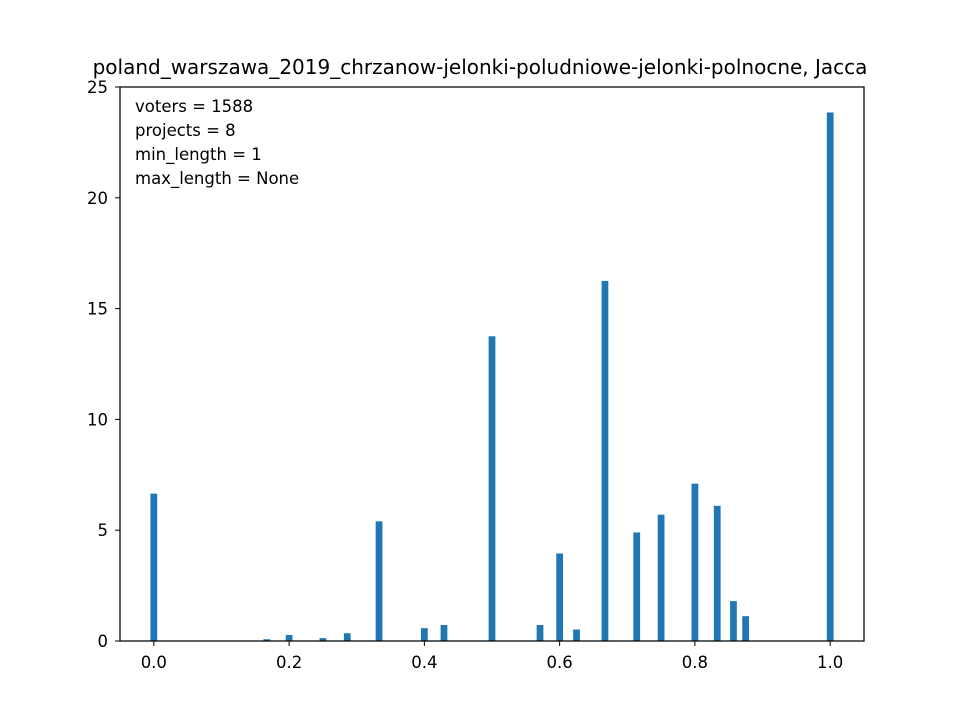  I want to click on annotation-line: projects = 8, so click(185, 130).